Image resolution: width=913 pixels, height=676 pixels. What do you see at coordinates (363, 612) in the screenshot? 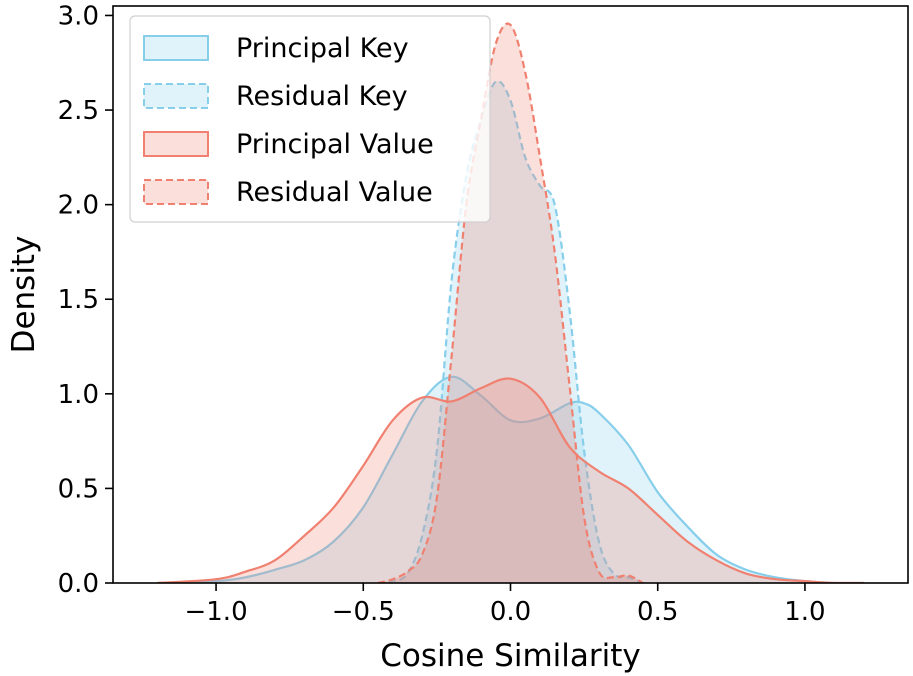
I see `x-tick-label: −0.5` at bounding box center [363, 612].